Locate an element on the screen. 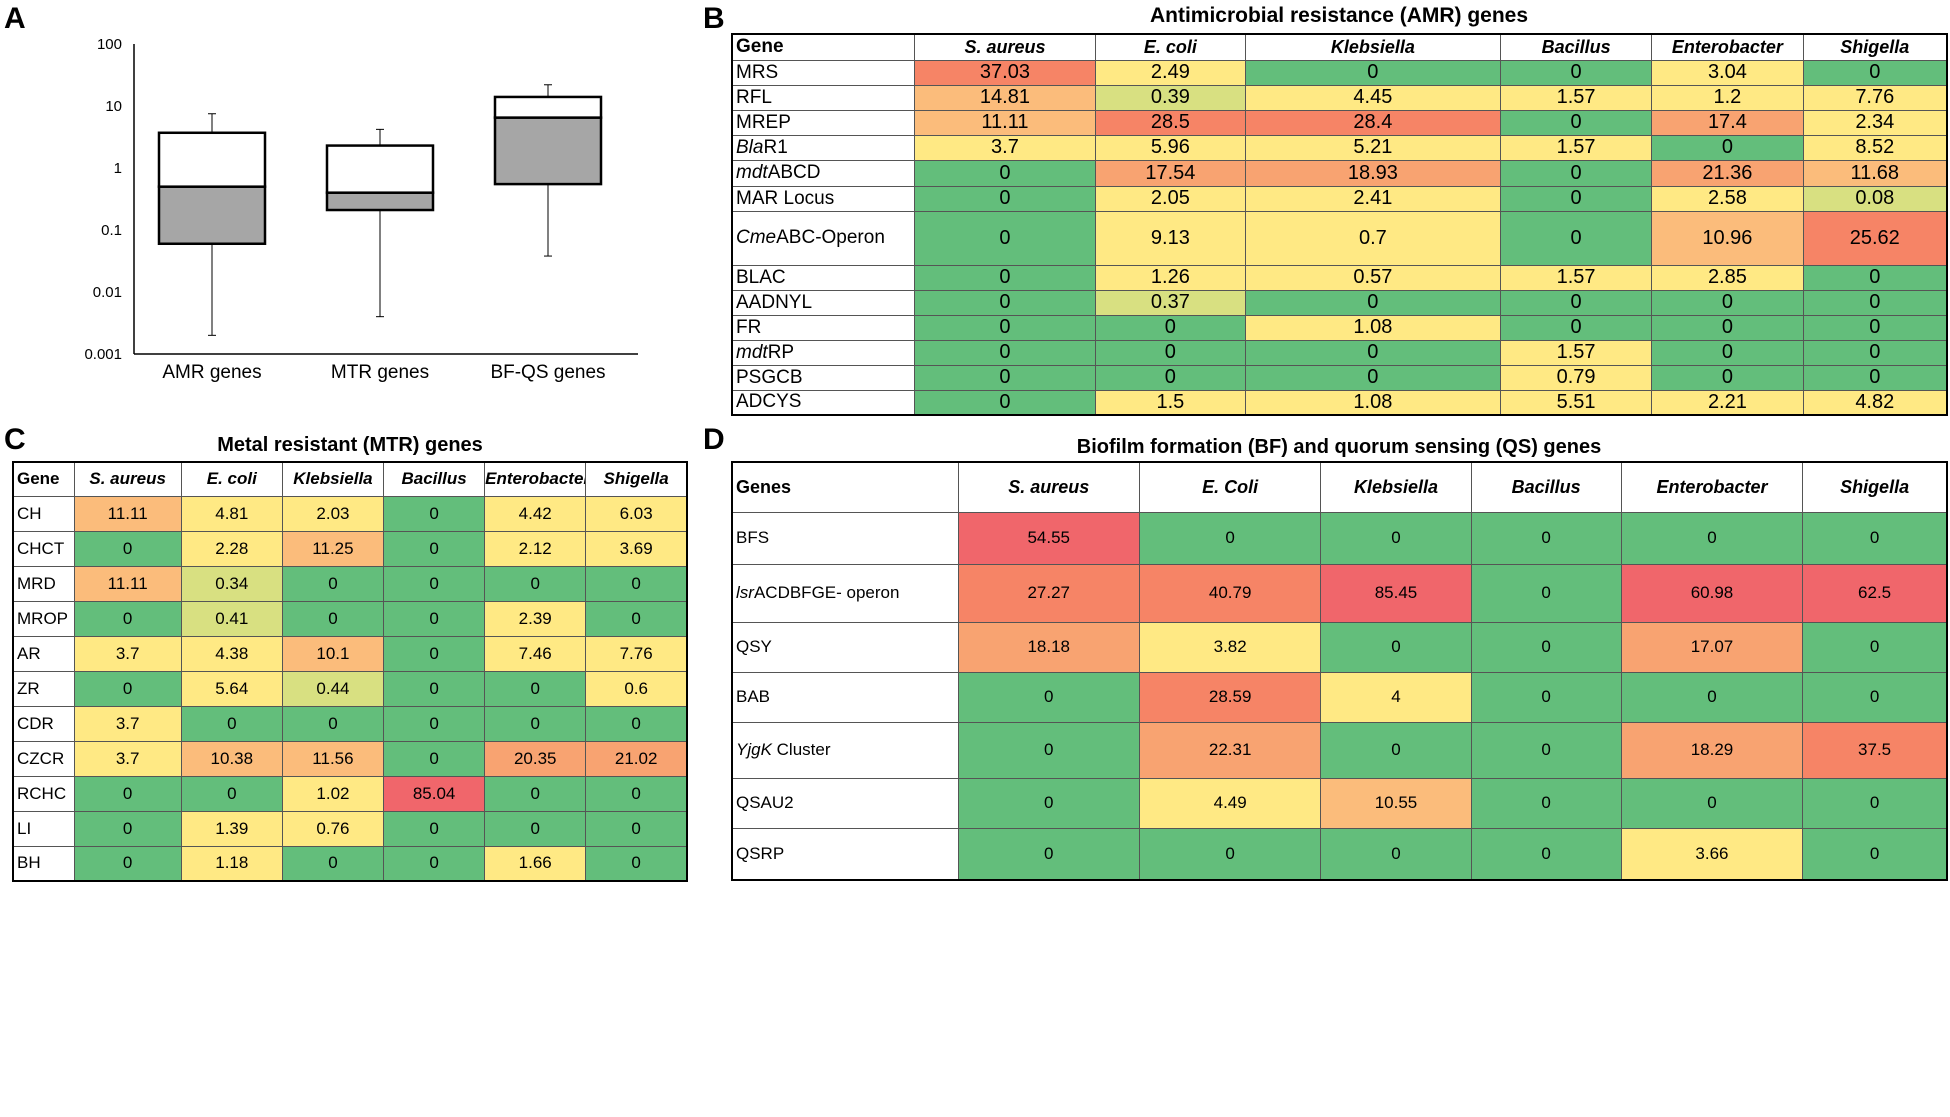  box-lower-quartile is located at coordinates (380, 201).